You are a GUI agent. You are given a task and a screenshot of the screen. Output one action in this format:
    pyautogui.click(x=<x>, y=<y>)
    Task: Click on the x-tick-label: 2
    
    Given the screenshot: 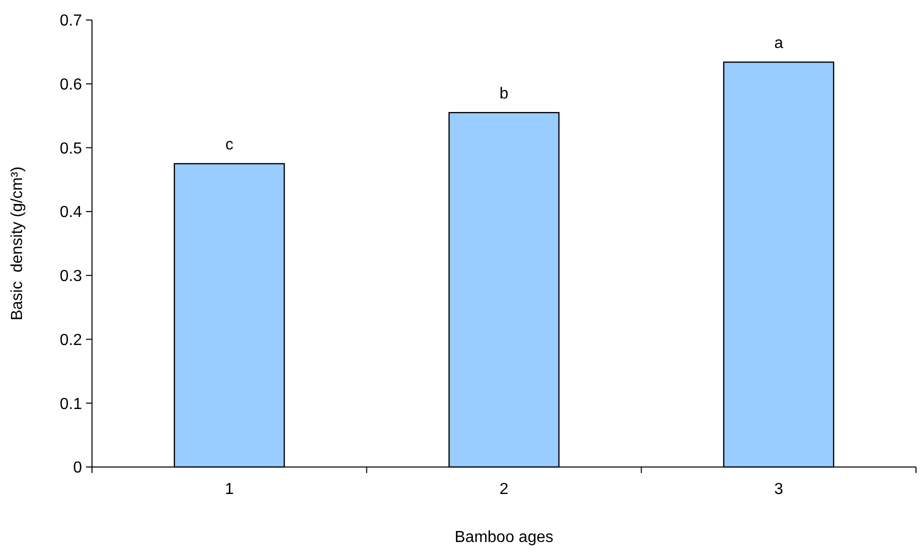 What is the action you would take?
    pyautogui.click(x=504, y=489)
    